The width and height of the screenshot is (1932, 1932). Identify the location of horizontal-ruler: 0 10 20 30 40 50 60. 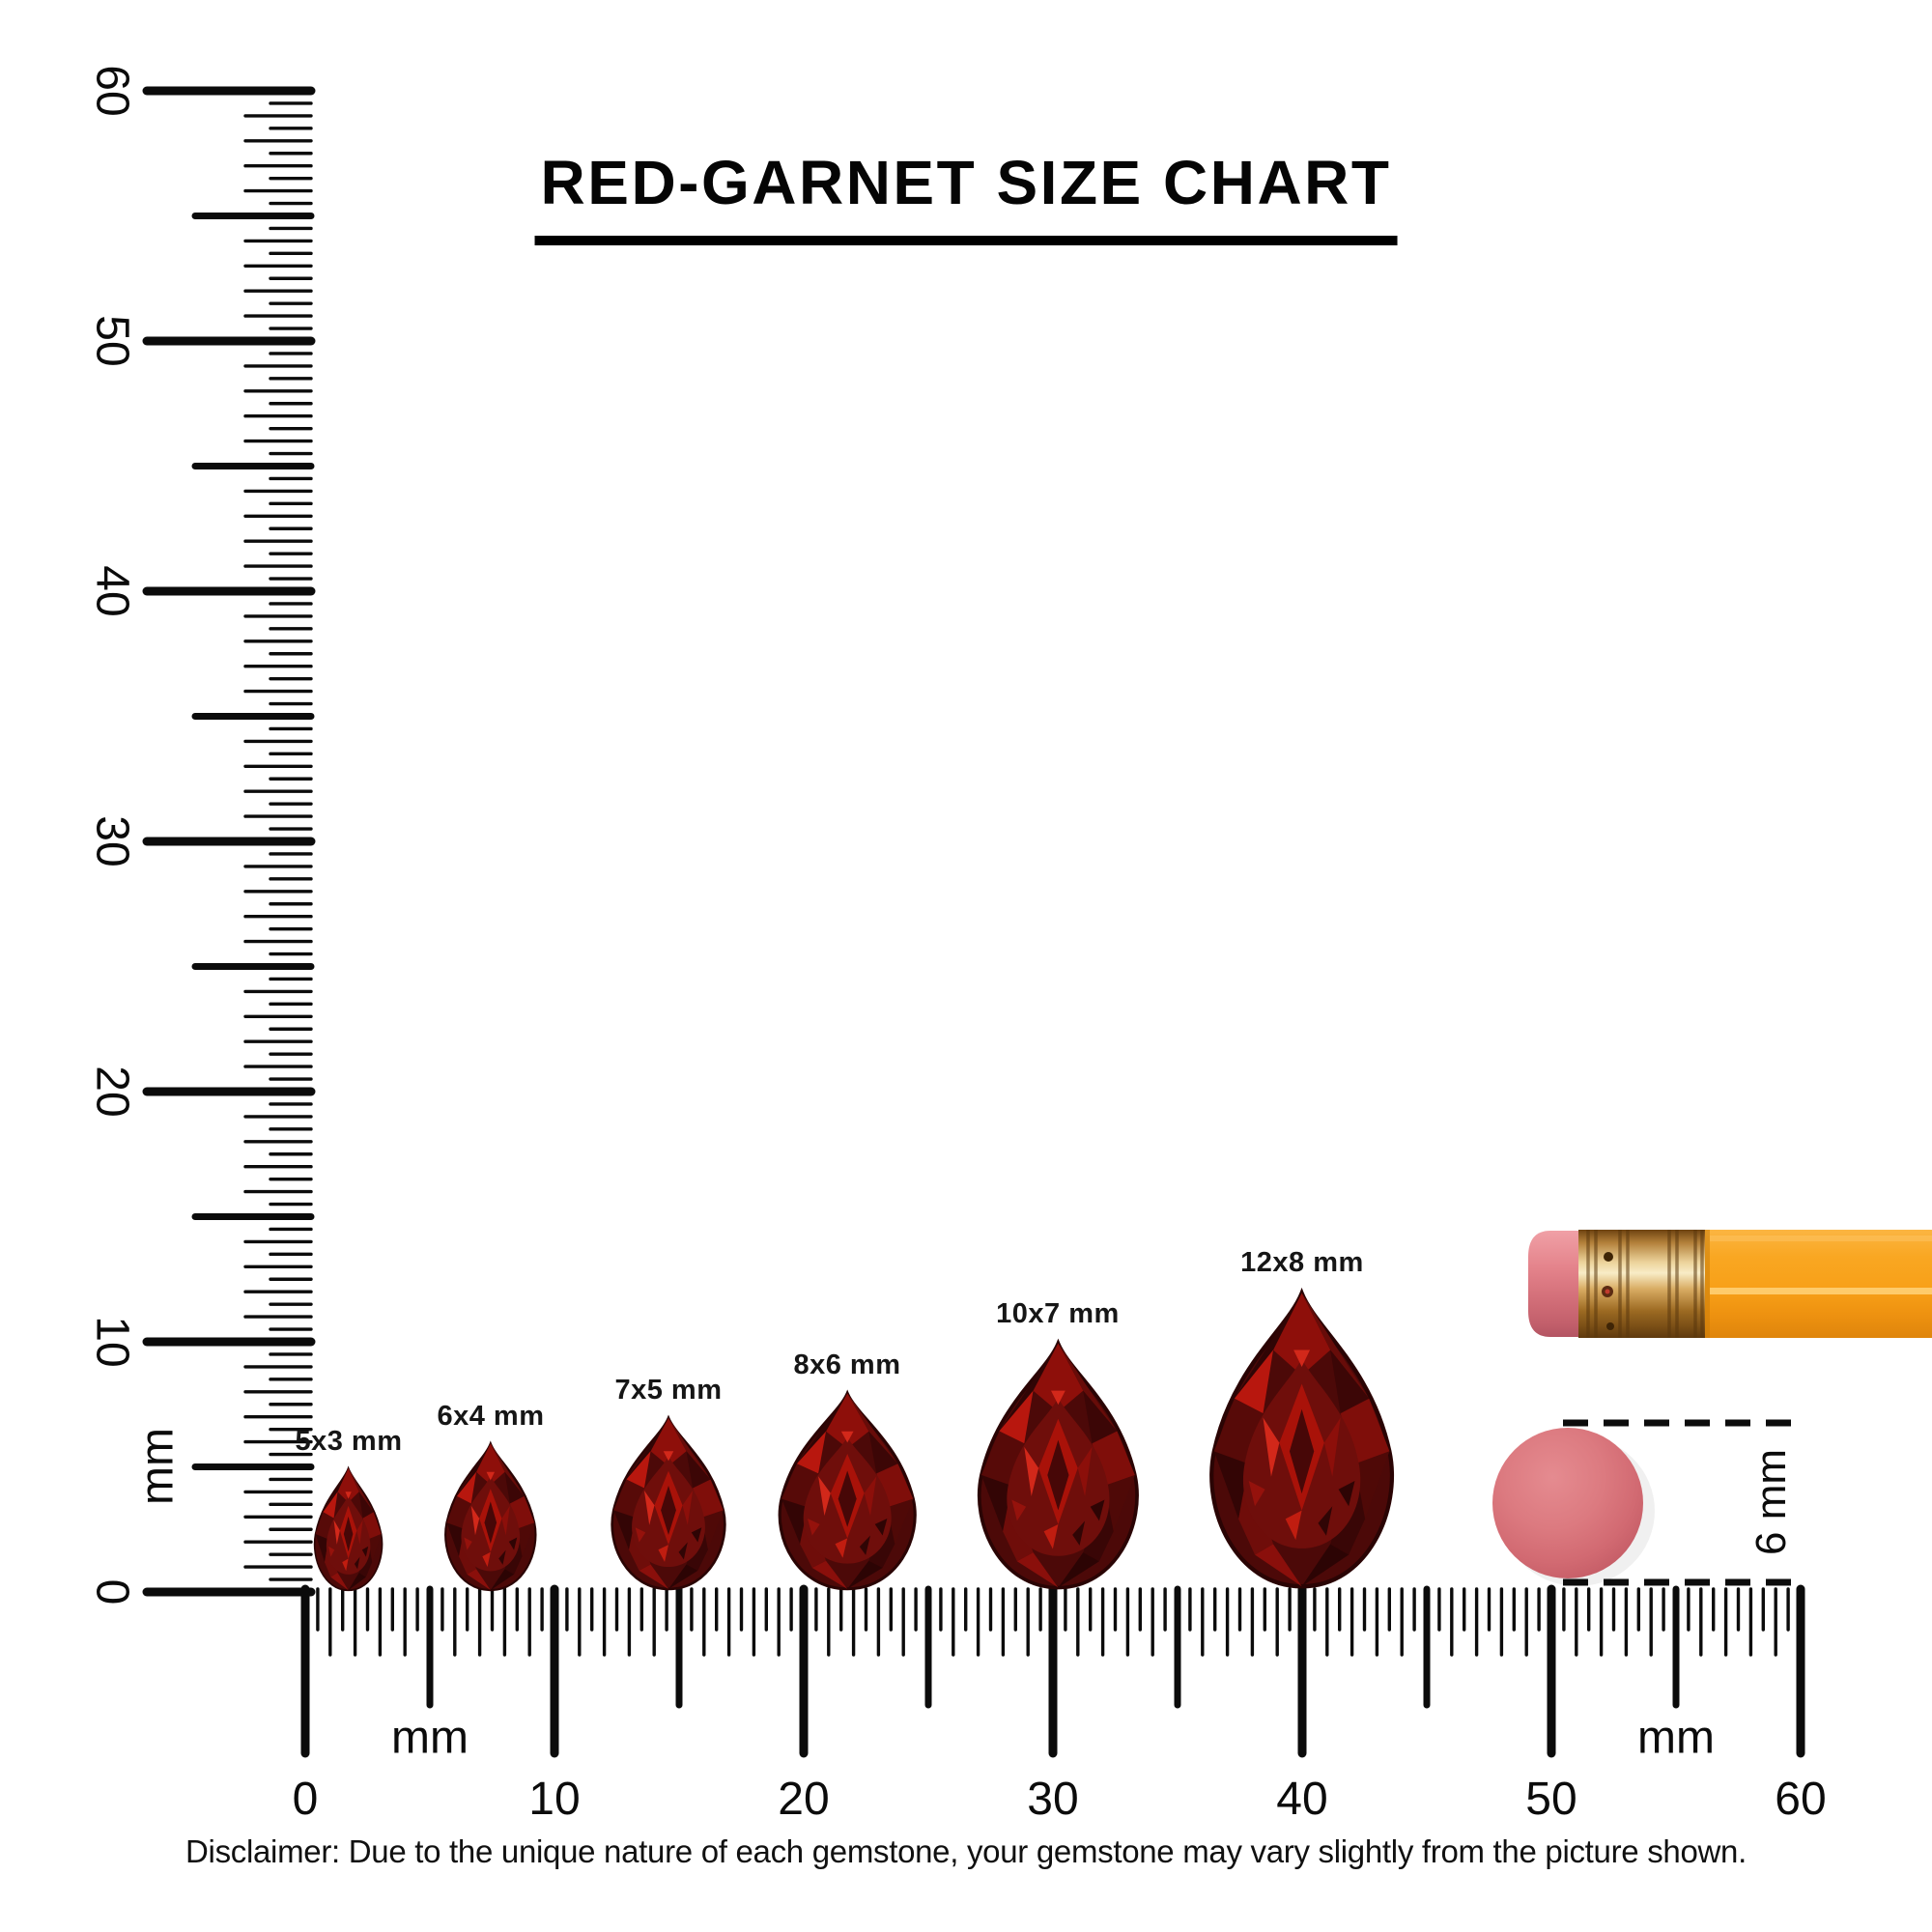
(1060, 1704).